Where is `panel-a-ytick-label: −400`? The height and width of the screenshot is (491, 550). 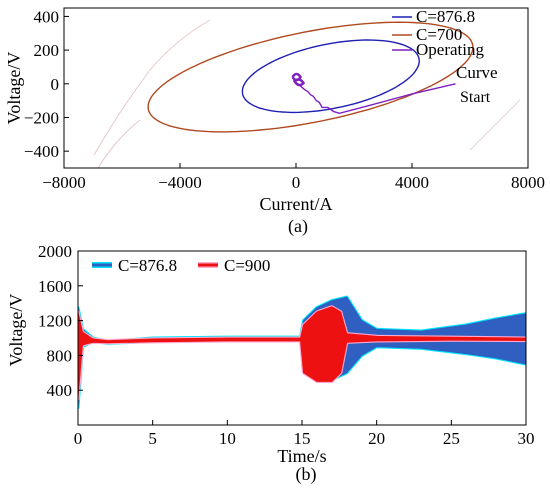
panel-a-ytick-label: −400 is located at coordinates (41, 151).